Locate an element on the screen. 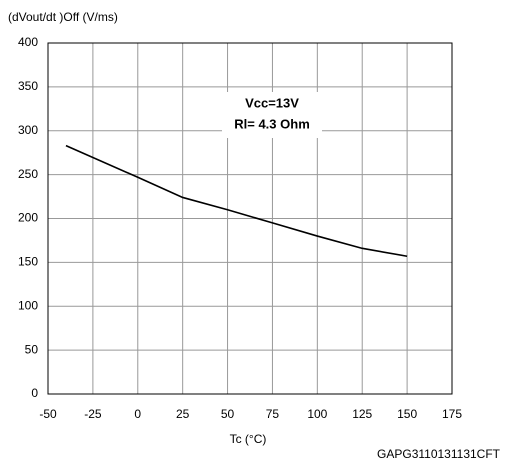 This screenshot has height=470, width=522. x-tick-label: -50 is located at coordinates (48, 414).